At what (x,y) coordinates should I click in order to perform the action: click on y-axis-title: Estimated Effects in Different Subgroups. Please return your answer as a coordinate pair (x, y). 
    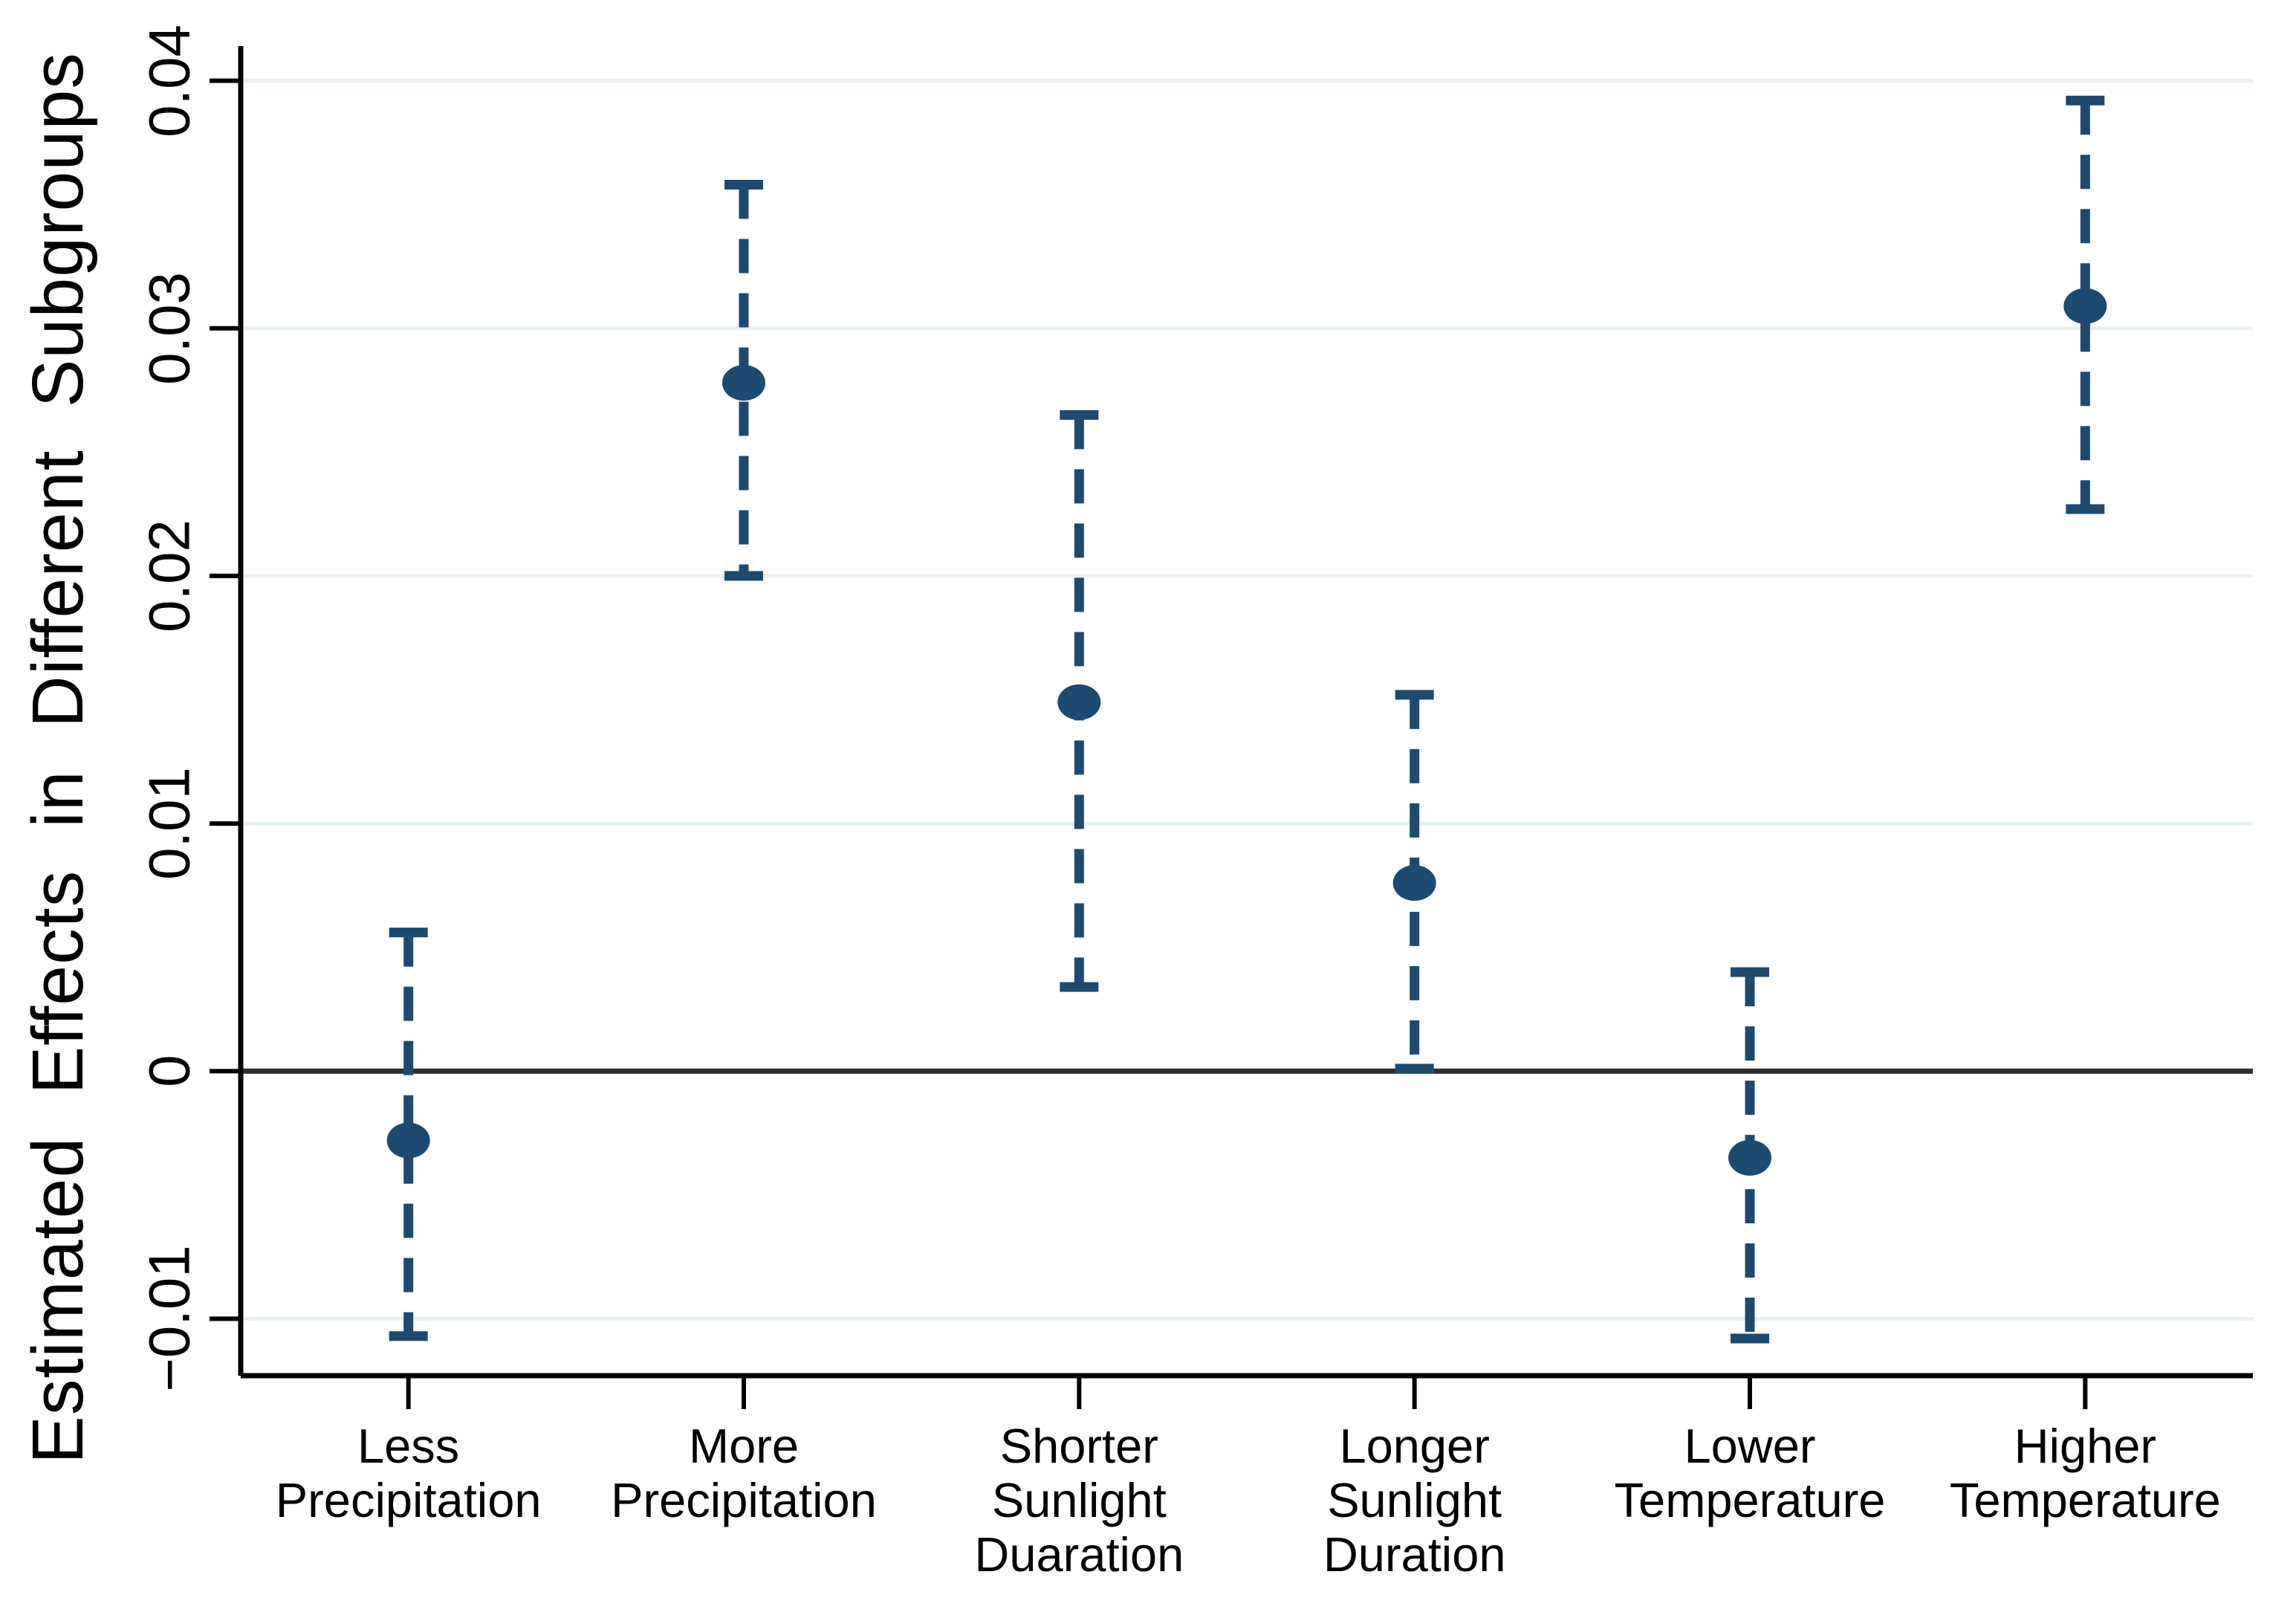
    Looking at the image, I should click on (57, 758).